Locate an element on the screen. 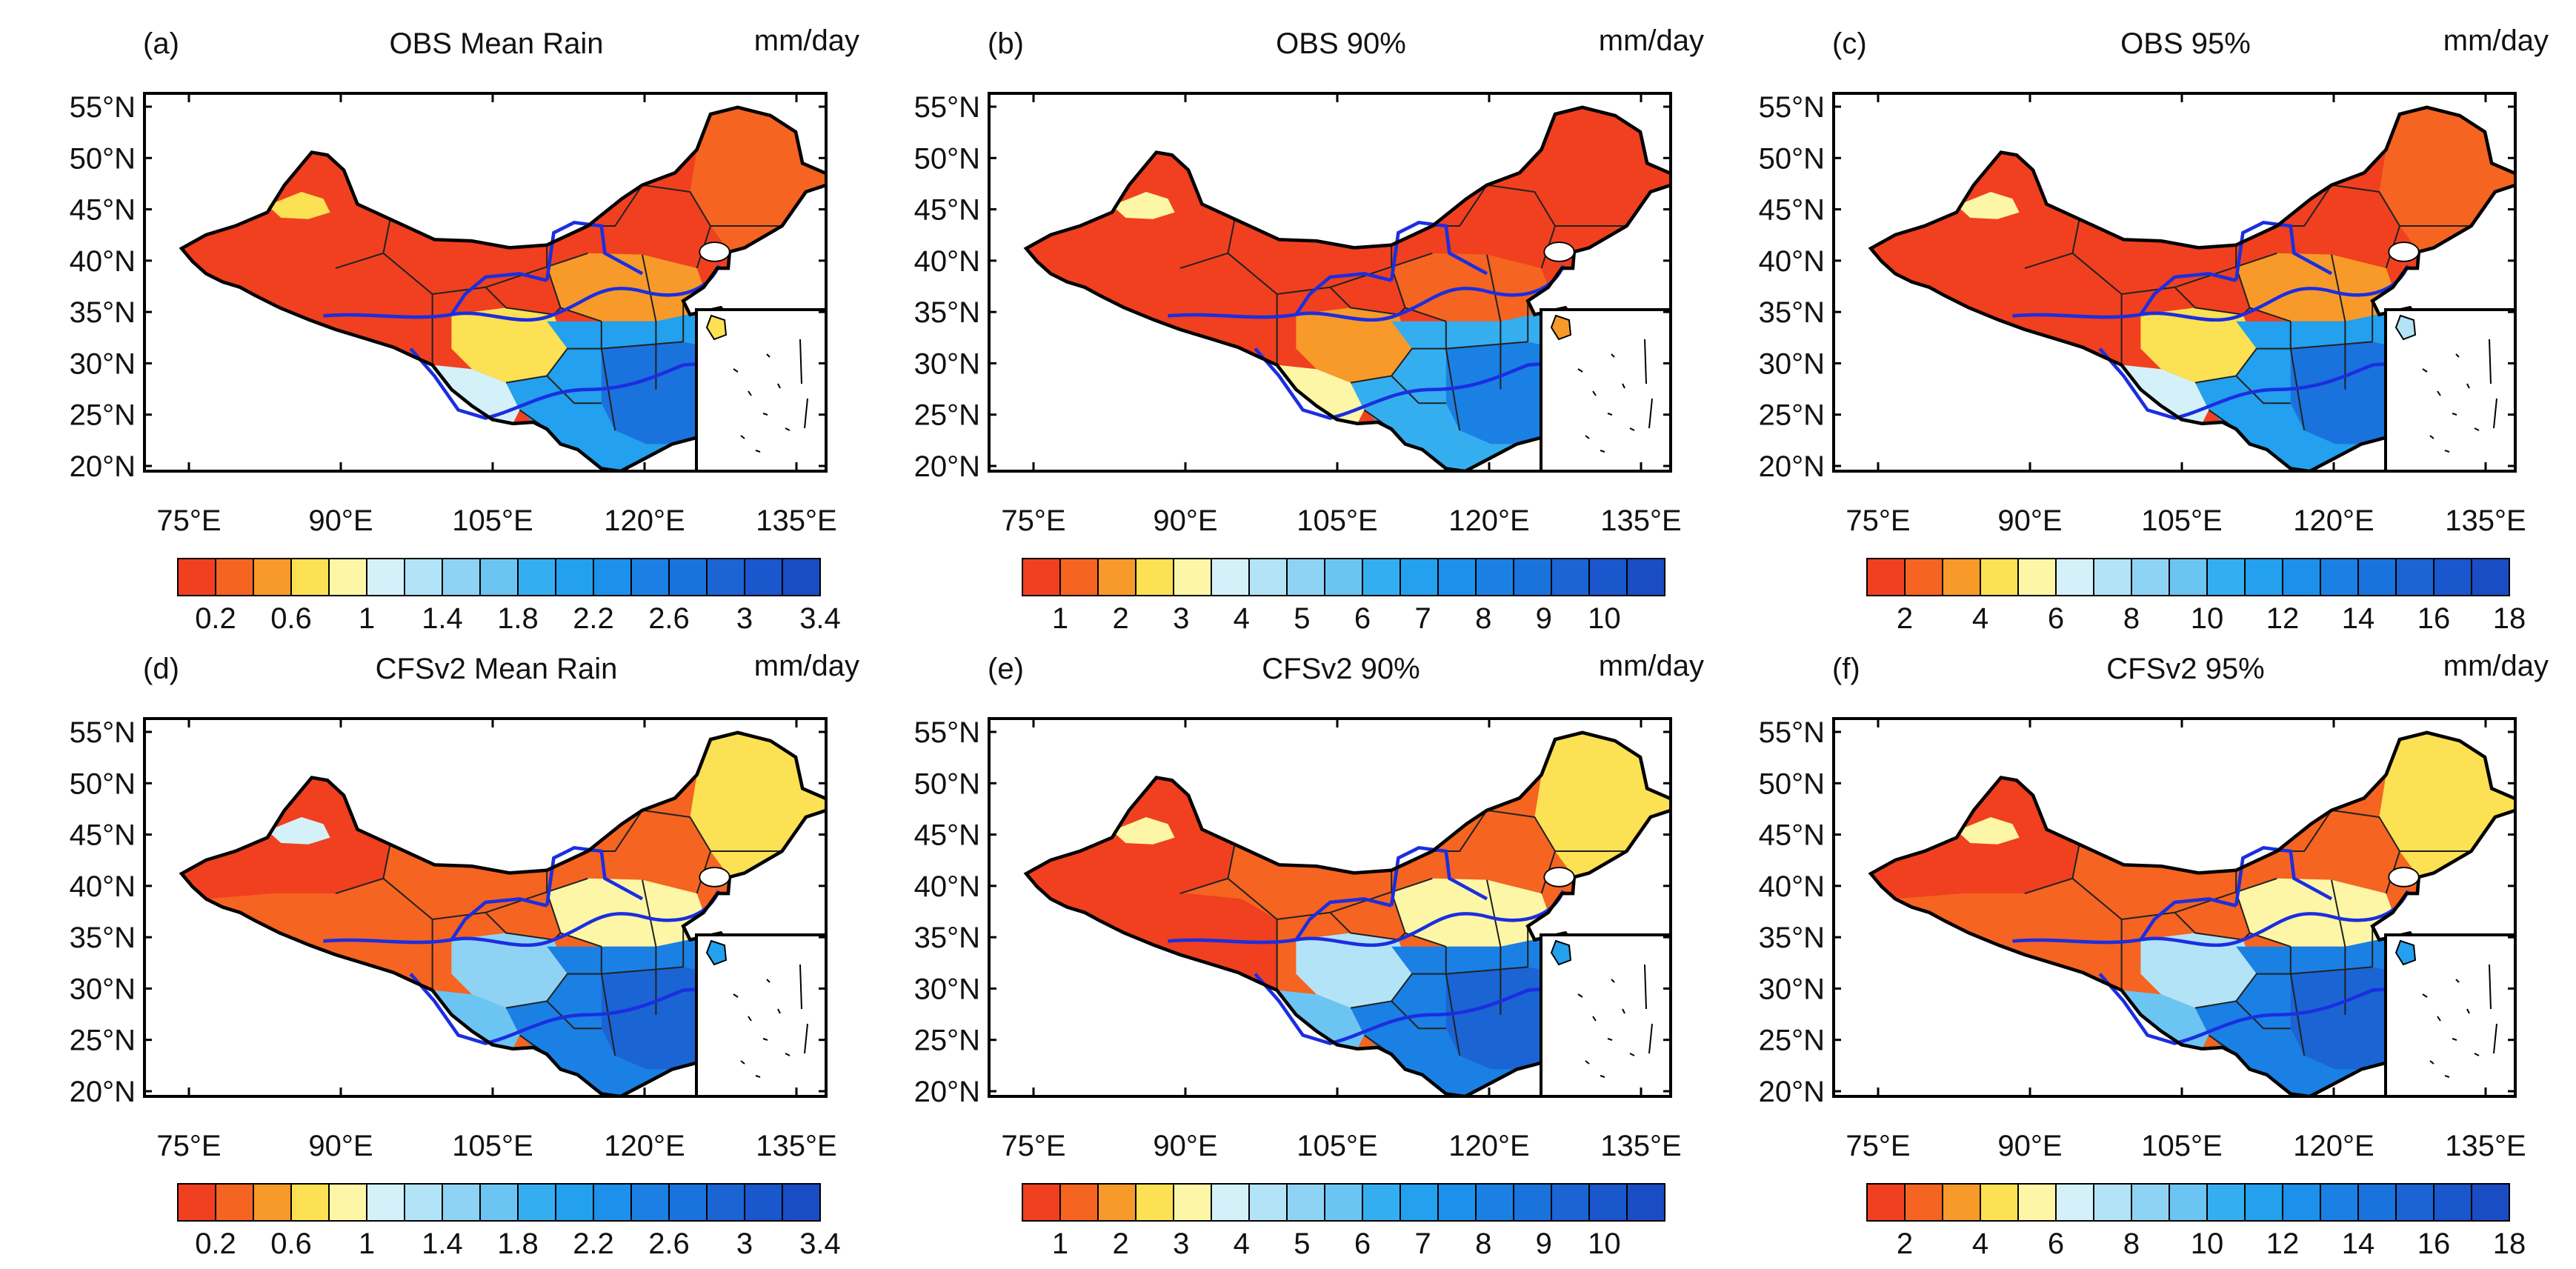 The image size is (2576, 1269). lat-label: 25°N is located at coordinates (947, 1041).